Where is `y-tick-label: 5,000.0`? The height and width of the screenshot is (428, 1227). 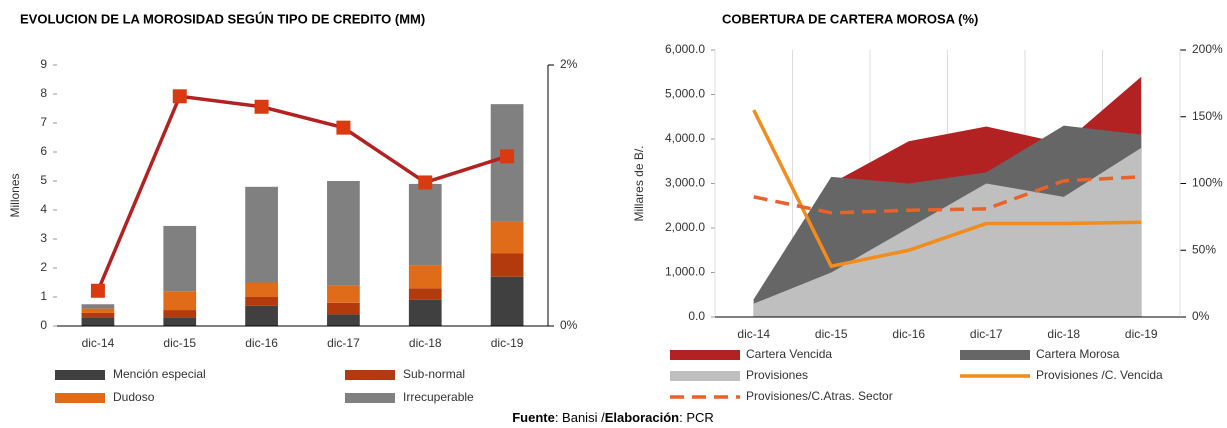
y-tick-label: 5,000.0 is located at coordinates (685, 94).